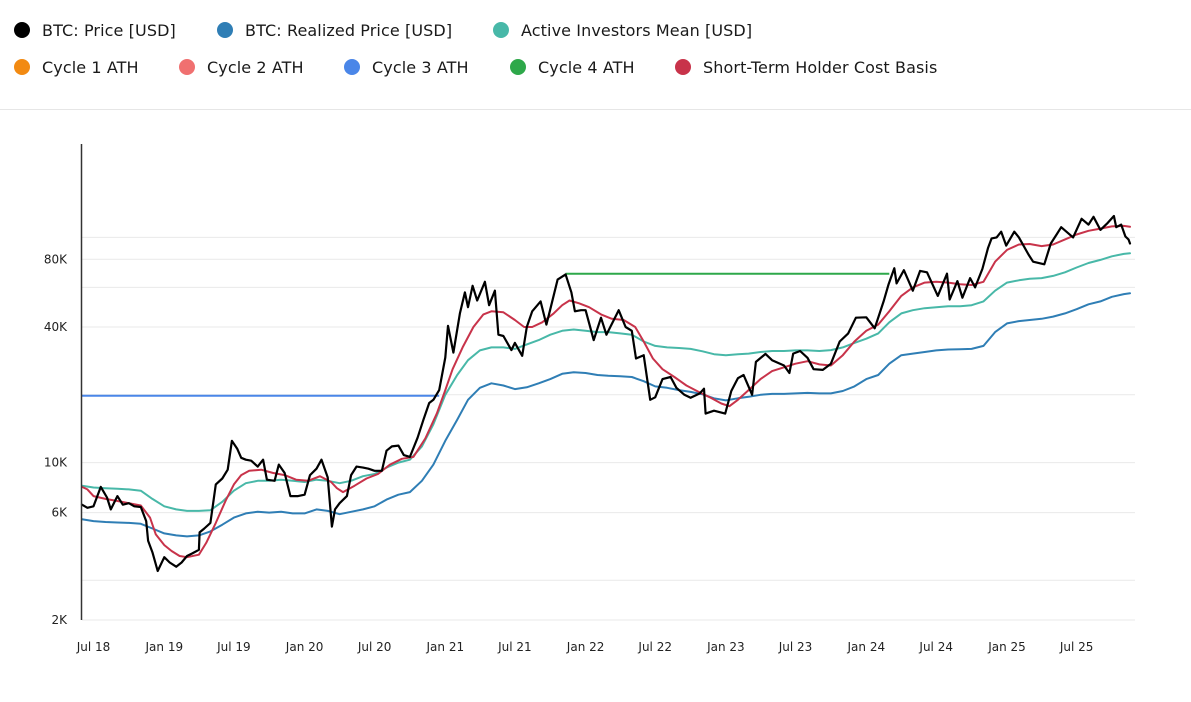 This screenshot has height=702, width=1191. What do you see at coordinates (820, 67) in the screenshot?
I see `legend-label: Short-Term Holder Cost Basis` at bounding box center [820, 67].